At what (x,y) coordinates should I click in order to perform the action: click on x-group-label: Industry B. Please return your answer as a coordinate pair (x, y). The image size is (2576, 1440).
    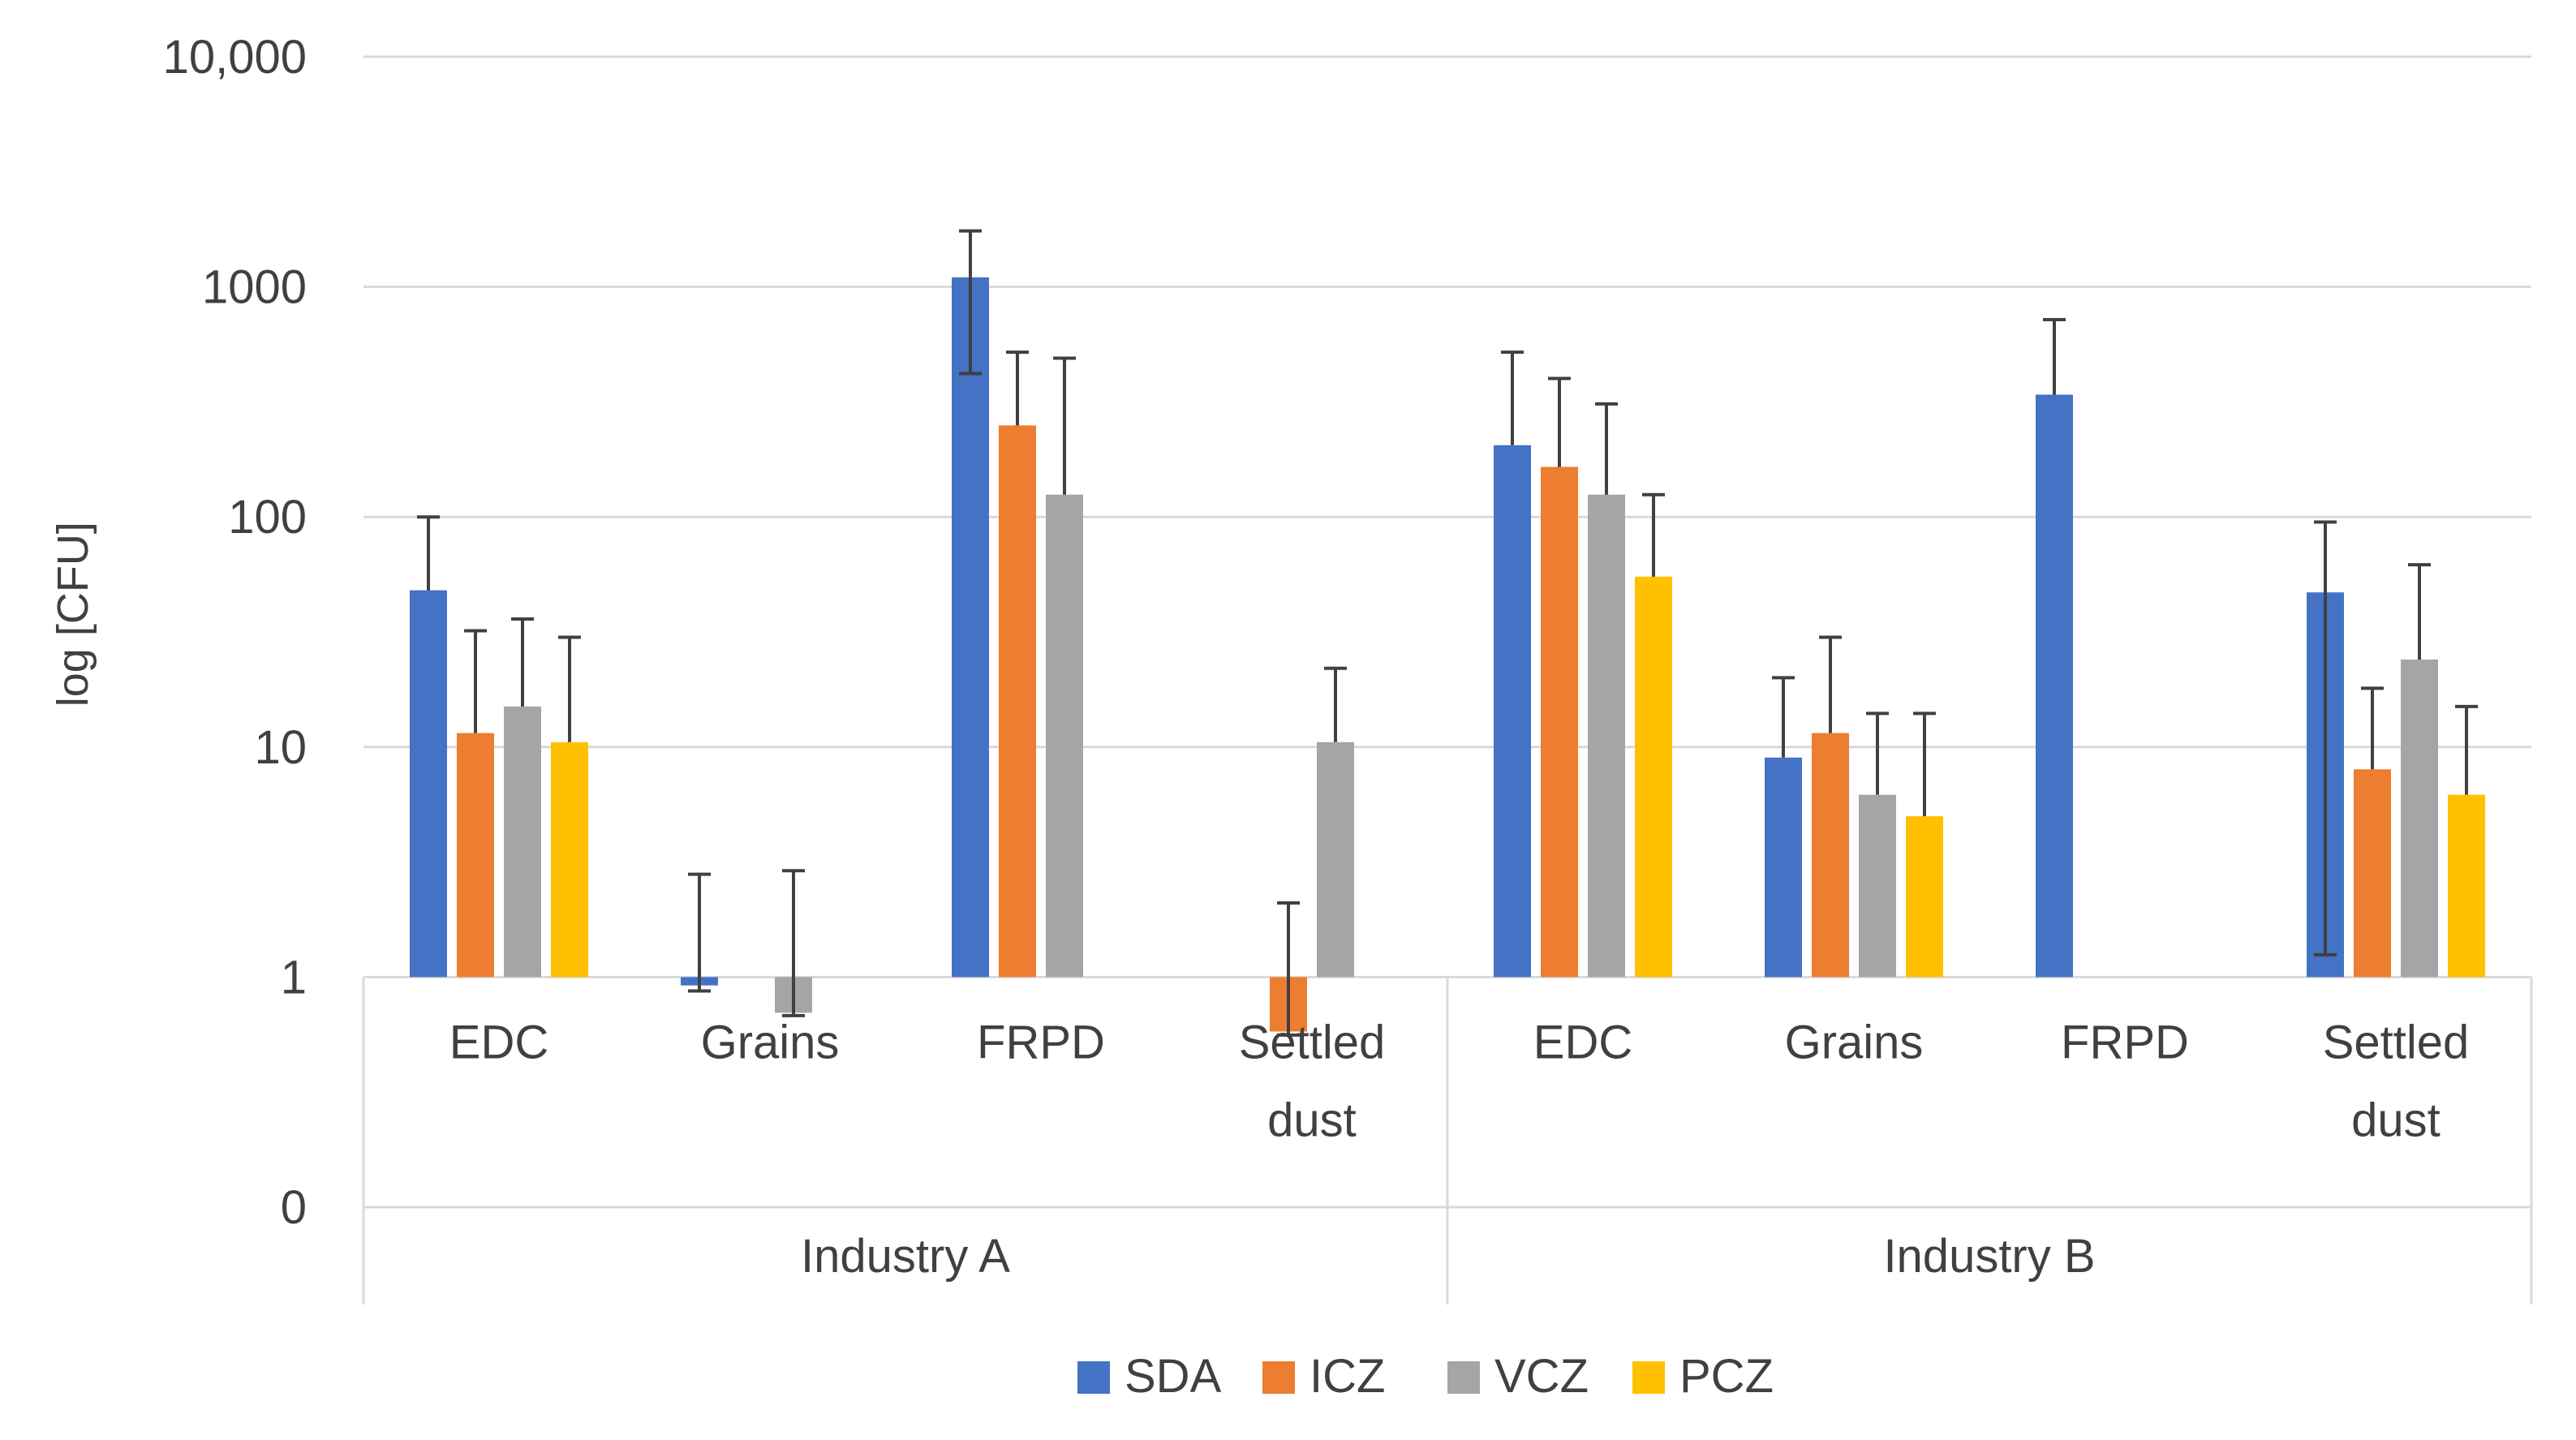
    Looking at the image, I should click on (1989, 1256).